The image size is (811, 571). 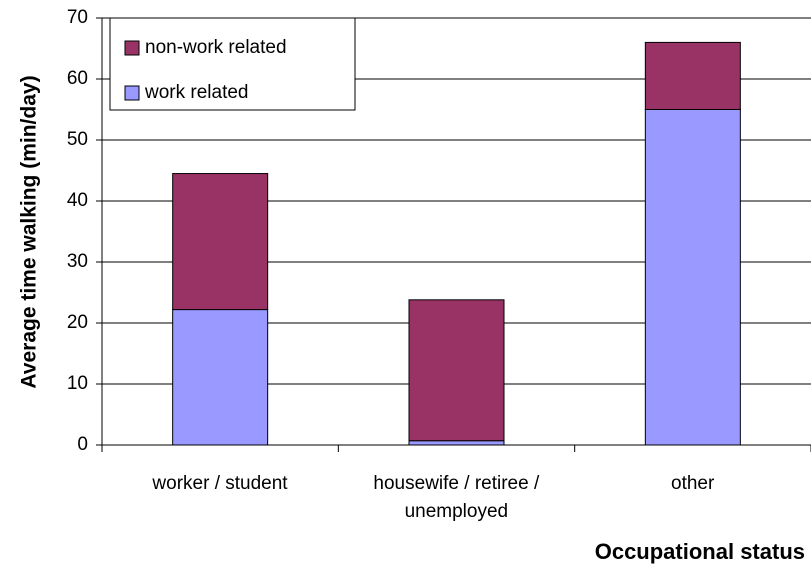 What do you see at coordinates (700, 551) in the screenshot?
I see `x-axis-label: Occupational status` at bounding box center [700, 551].